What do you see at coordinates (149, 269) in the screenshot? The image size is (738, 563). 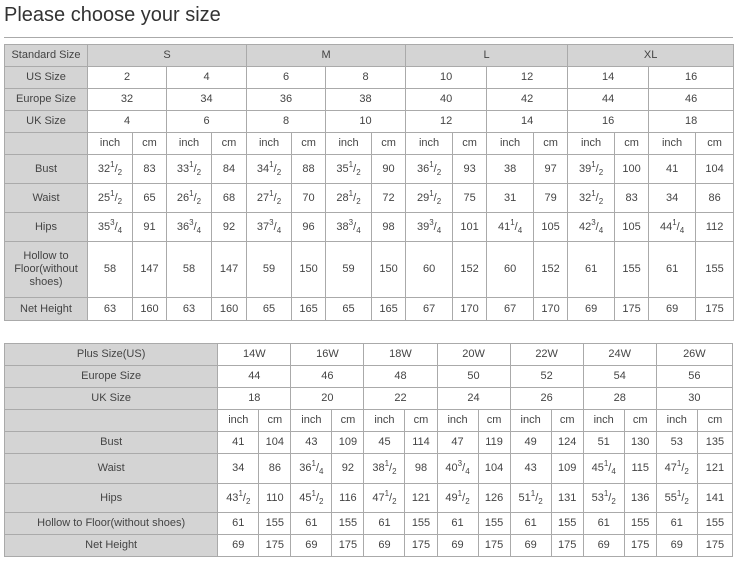 I see `measure-cell: 147` at bounding box center [149, 269].